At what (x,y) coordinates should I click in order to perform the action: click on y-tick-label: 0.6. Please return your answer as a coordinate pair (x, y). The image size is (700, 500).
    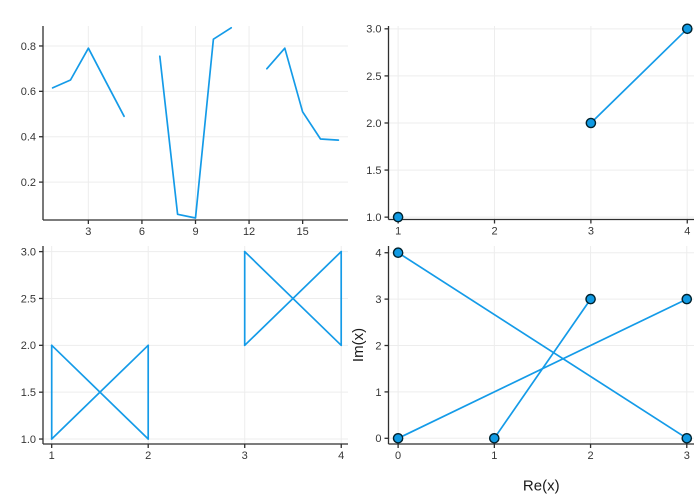
    Looking at the image, I should click on (28, 92).